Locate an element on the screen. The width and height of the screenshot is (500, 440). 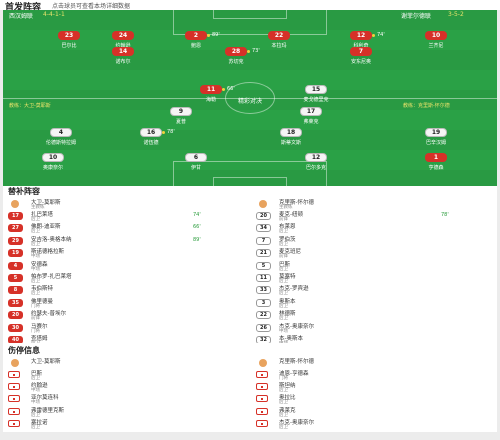
coach-avatar-icon is located at coordinates (15, 363).